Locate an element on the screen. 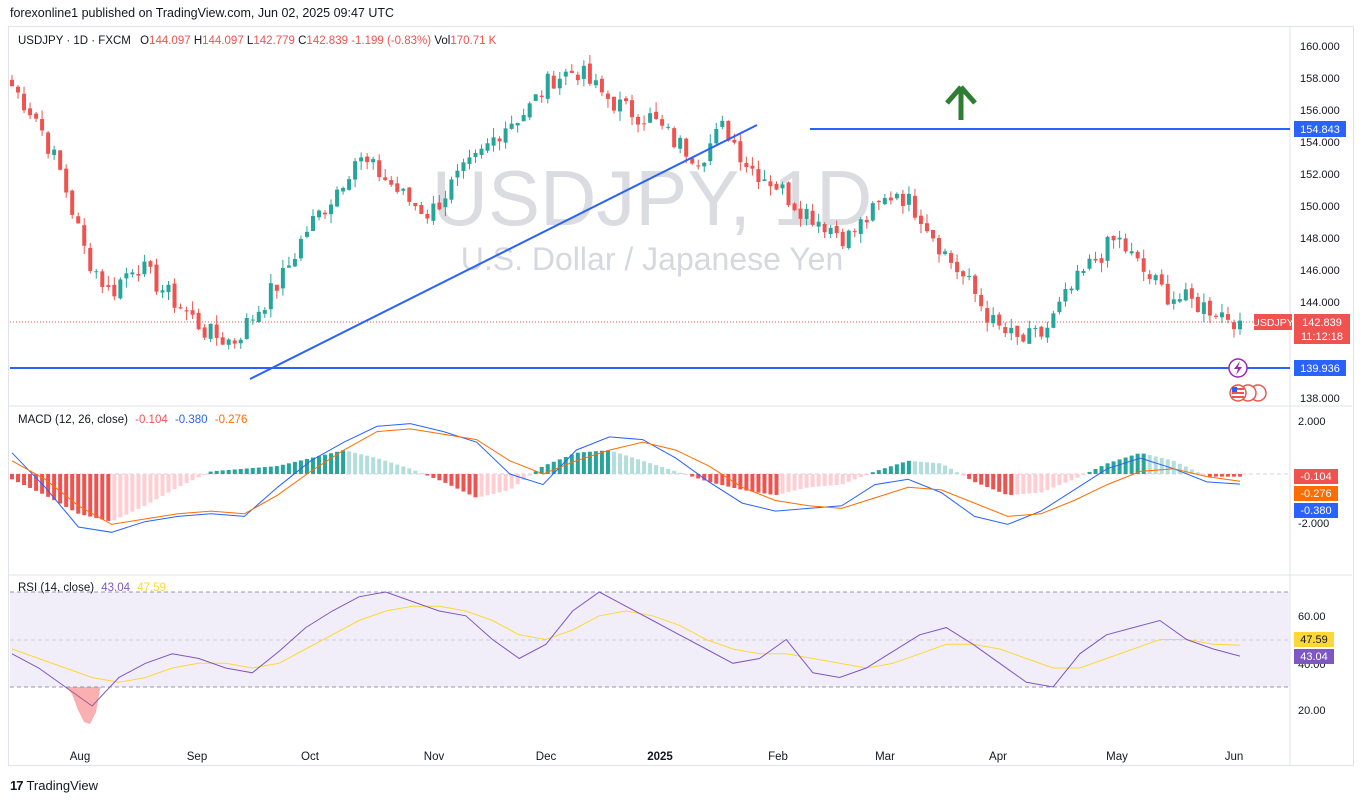 The width and height of the screenshot is (1364, 804). symbol-badge: USDJPY is located at coordinates (1273, 322).